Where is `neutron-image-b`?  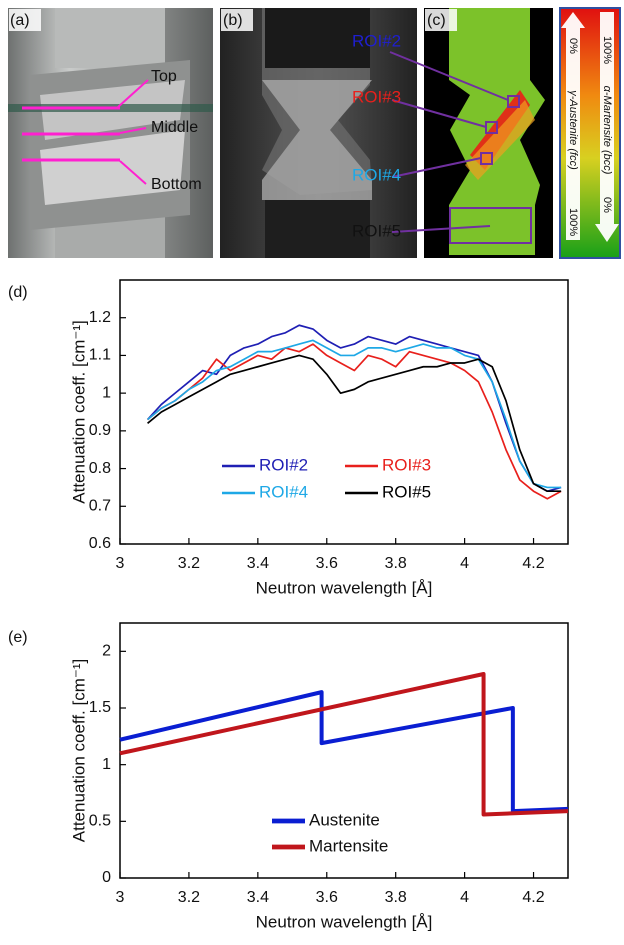 neutron-image-b is located at coordinates (318, 133).